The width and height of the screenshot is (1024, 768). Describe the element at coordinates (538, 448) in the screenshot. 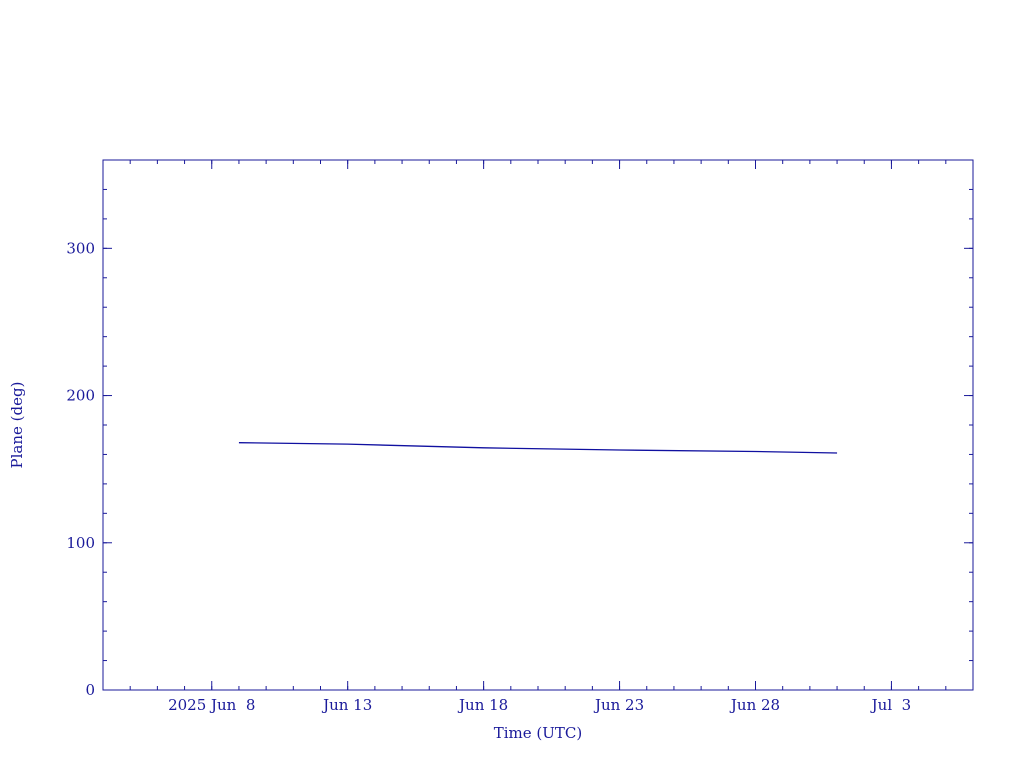

I see `data-line` at that location.